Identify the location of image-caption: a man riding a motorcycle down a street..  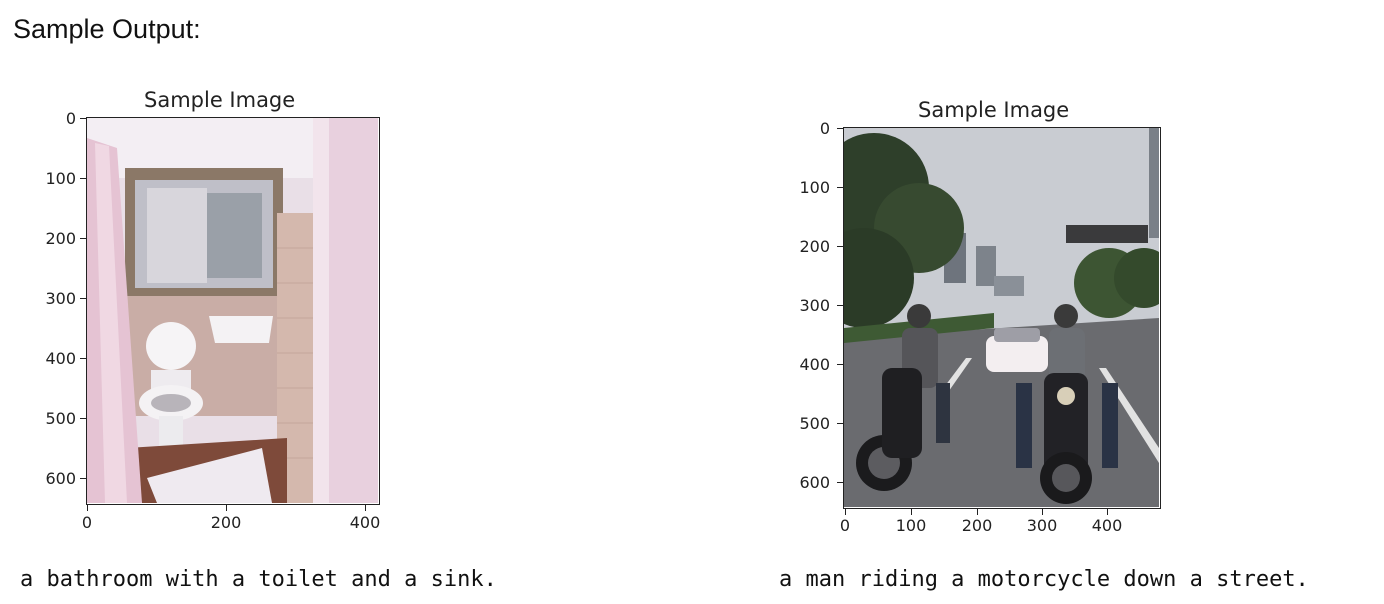
(1044, 579).